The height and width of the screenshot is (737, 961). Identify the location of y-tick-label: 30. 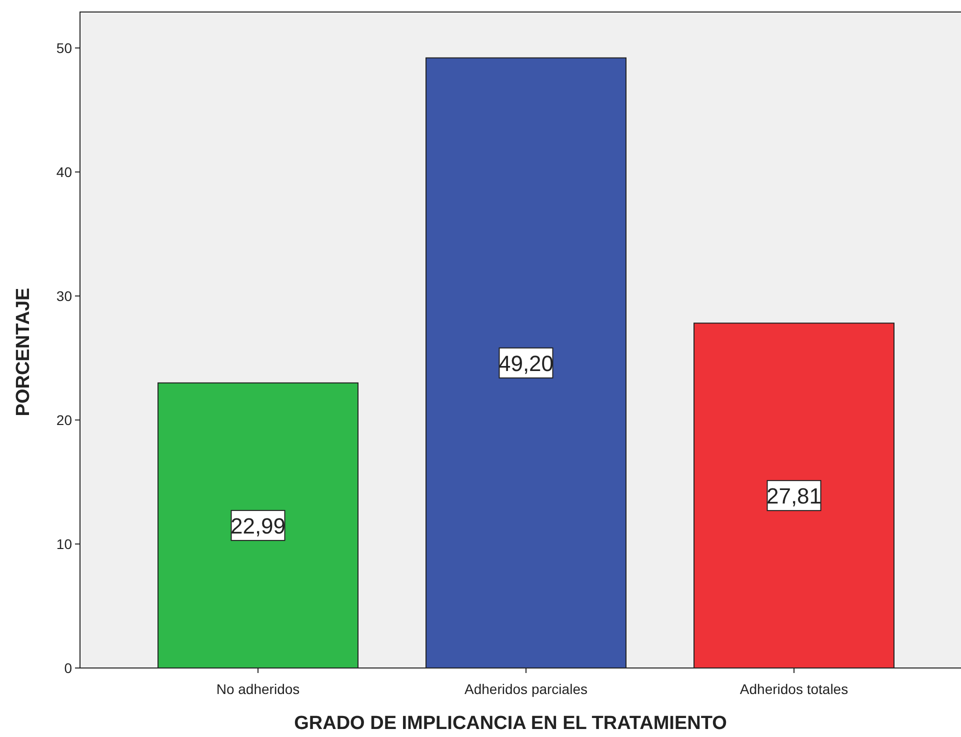
(64, 296).